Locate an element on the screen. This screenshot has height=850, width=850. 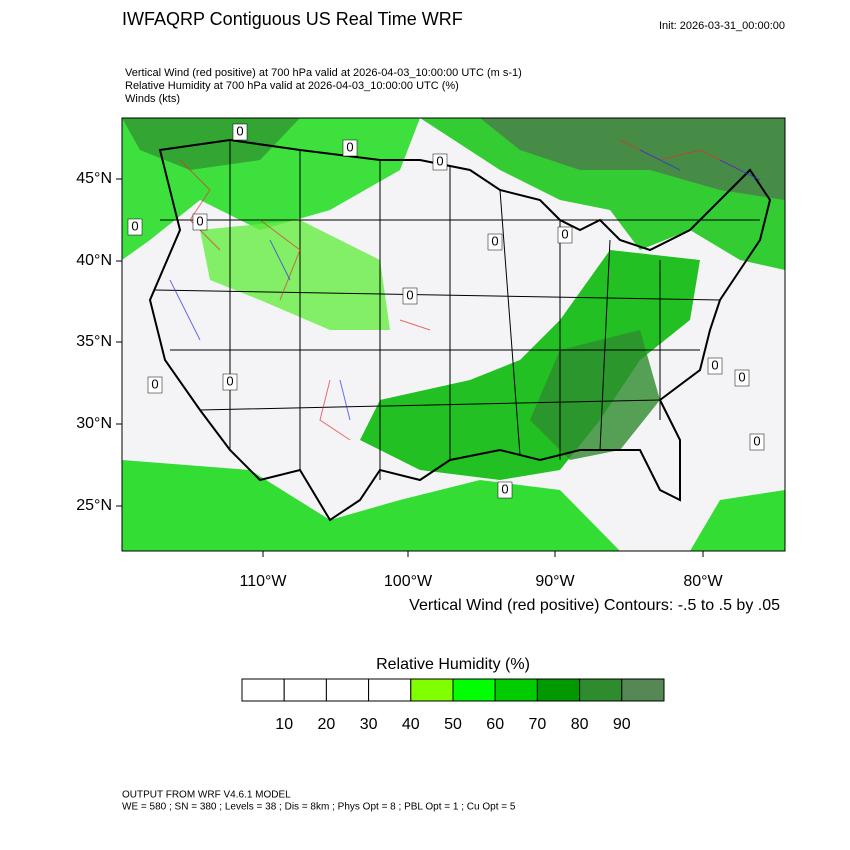
lon-label: 90°W is located at coordinates (555, 581).